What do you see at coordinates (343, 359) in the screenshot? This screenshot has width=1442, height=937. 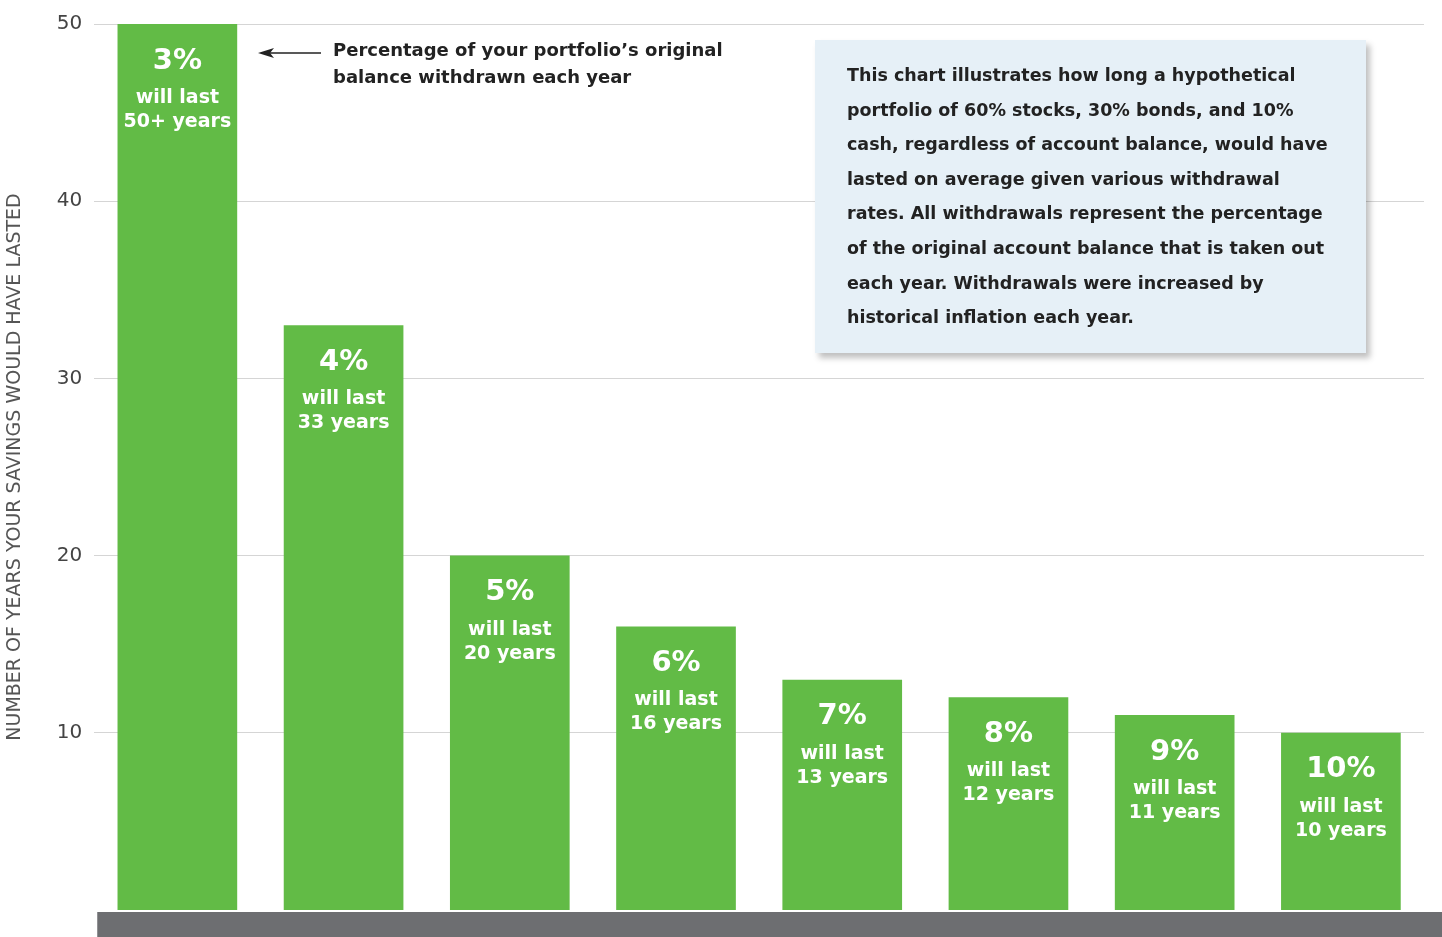 I see `x-tick-label: 4%` at bounding box center [343, 359].